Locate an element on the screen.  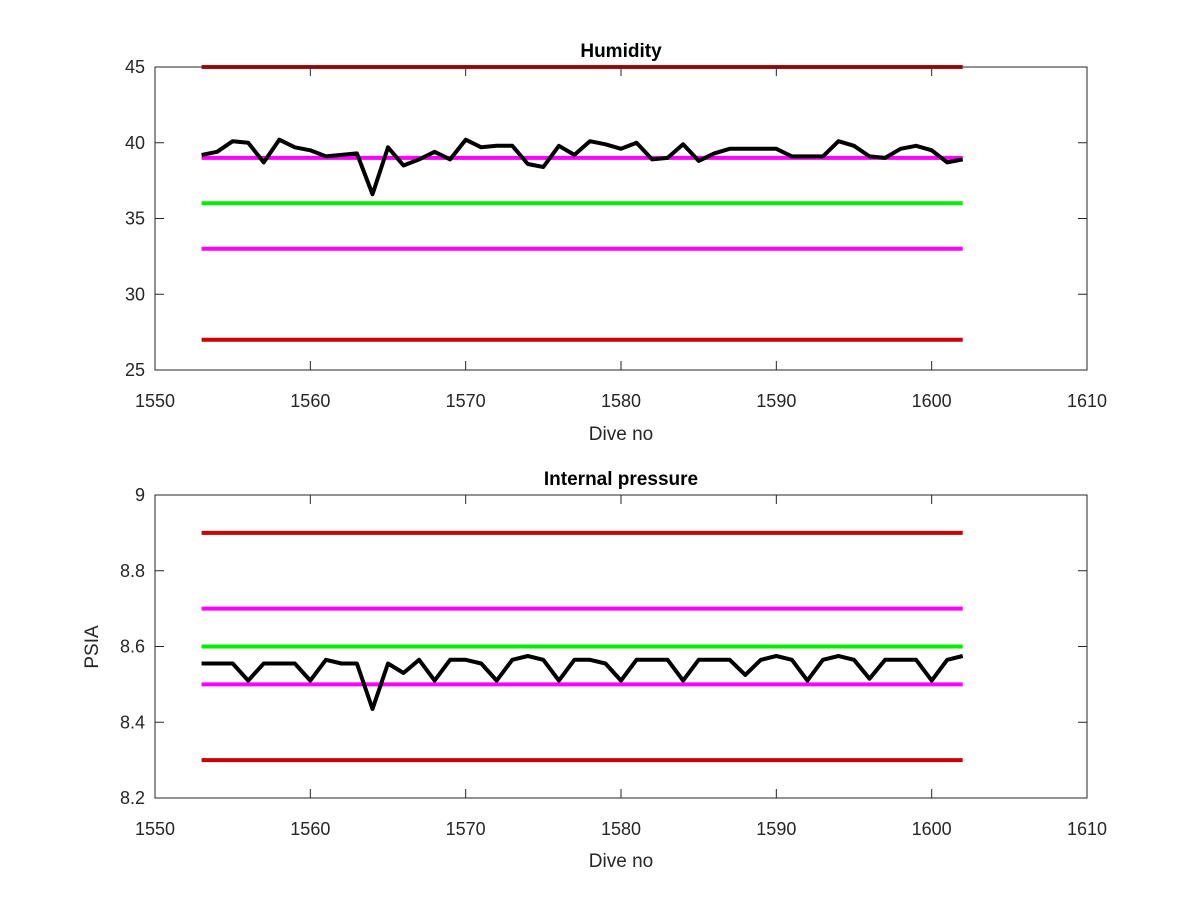
pressure-x-tick-label: 1590 is located at coordinates (776, 829).